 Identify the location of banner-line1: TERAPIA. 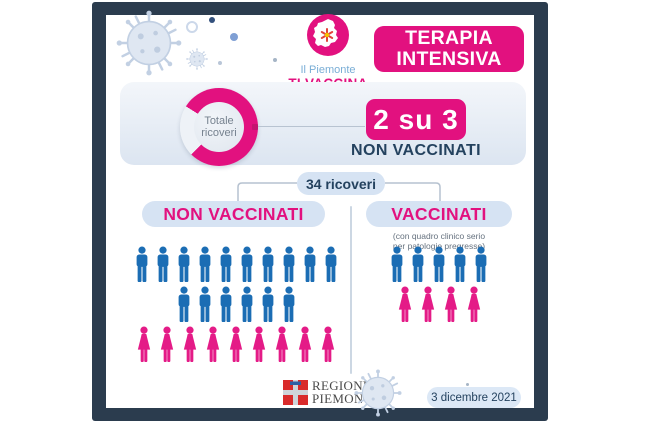
(449, 38).